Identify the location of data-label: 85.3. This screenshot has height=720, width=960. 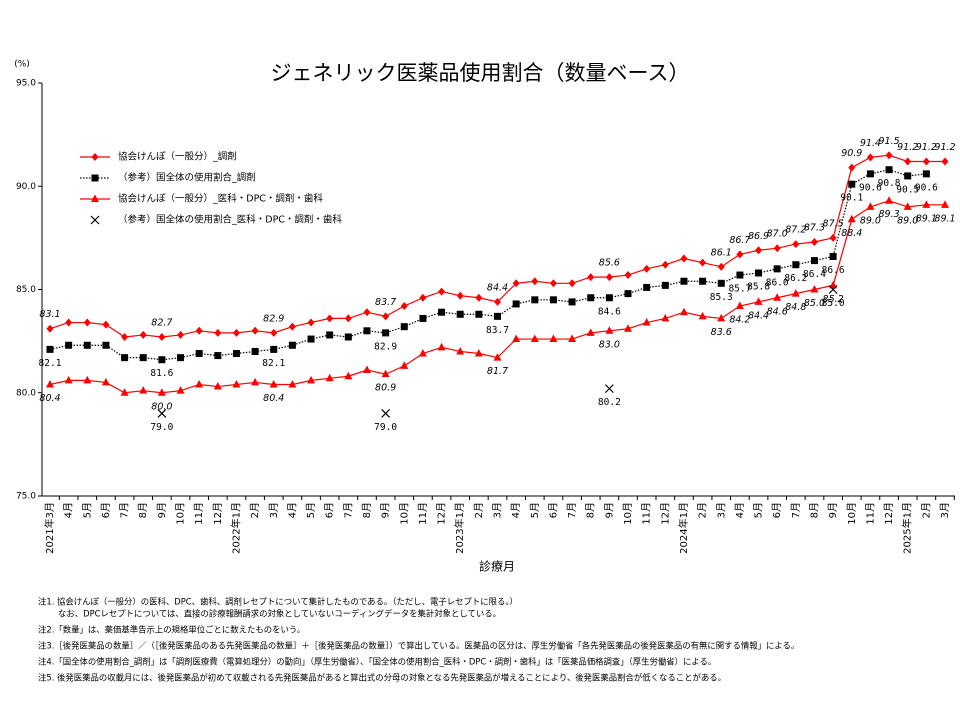
(721, 297).